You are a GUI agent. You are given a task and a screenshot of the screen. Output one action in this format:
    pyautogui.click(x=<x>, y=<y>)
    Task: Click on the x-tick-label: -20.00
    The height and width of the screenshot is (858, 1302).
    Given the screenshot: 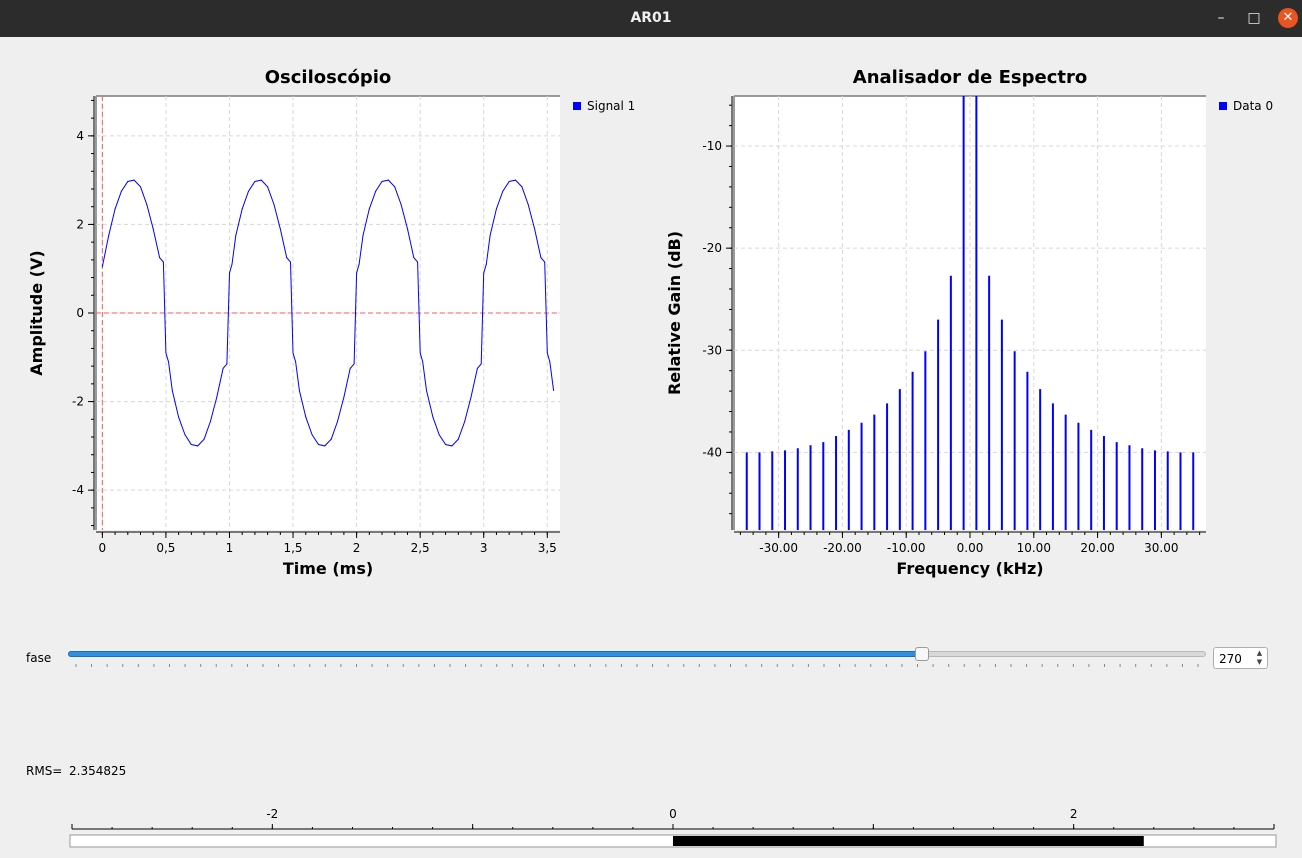 What is the action you would take?
    pyautogui.click(x=842, y=548)
    